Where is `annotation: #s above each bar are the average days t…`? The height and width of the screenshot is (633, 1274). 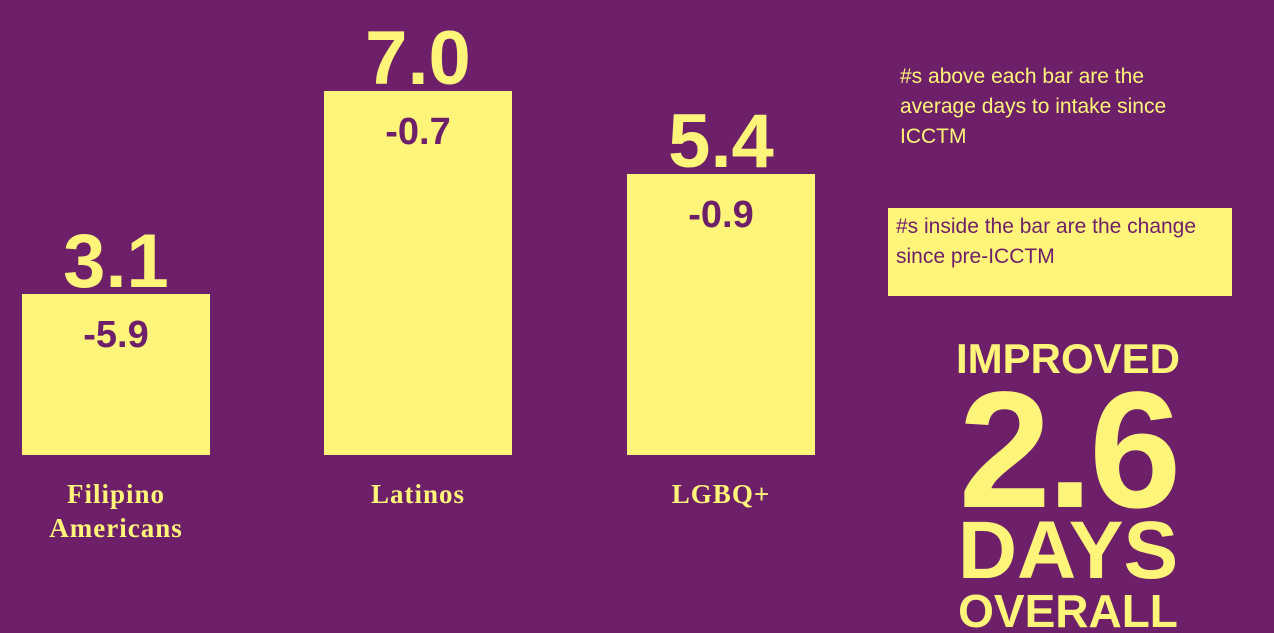
annotation: #s above each bar are the average days t… is located at coordinates (1033, 106).